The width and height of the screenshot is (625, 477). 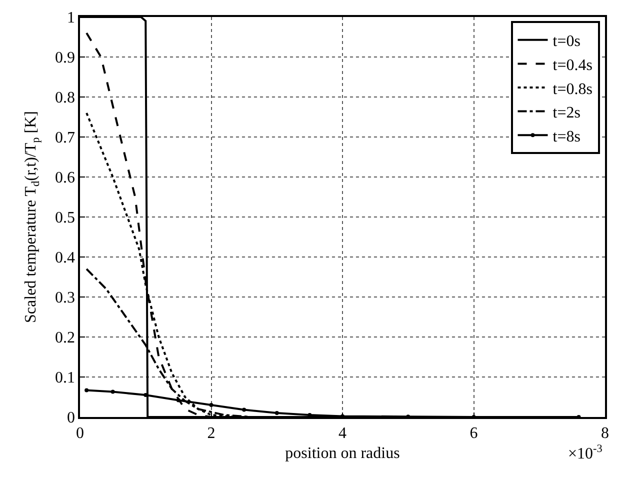 What do you see at coordinates (65, 298) in the screenshot?
I see `y-tick-label: 0.3` at bounding box center [65, 298].